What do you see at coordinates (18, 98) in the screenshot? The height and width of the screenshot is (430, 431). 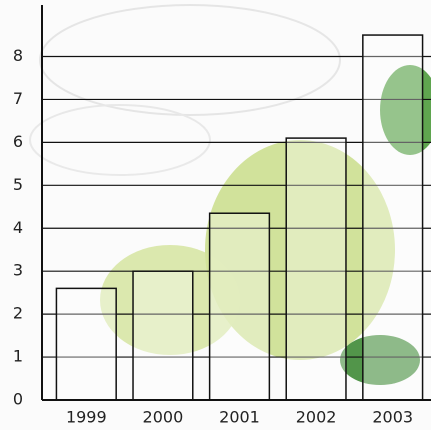 I see `y-tick-label: 7` at bounding box center [18, 98].